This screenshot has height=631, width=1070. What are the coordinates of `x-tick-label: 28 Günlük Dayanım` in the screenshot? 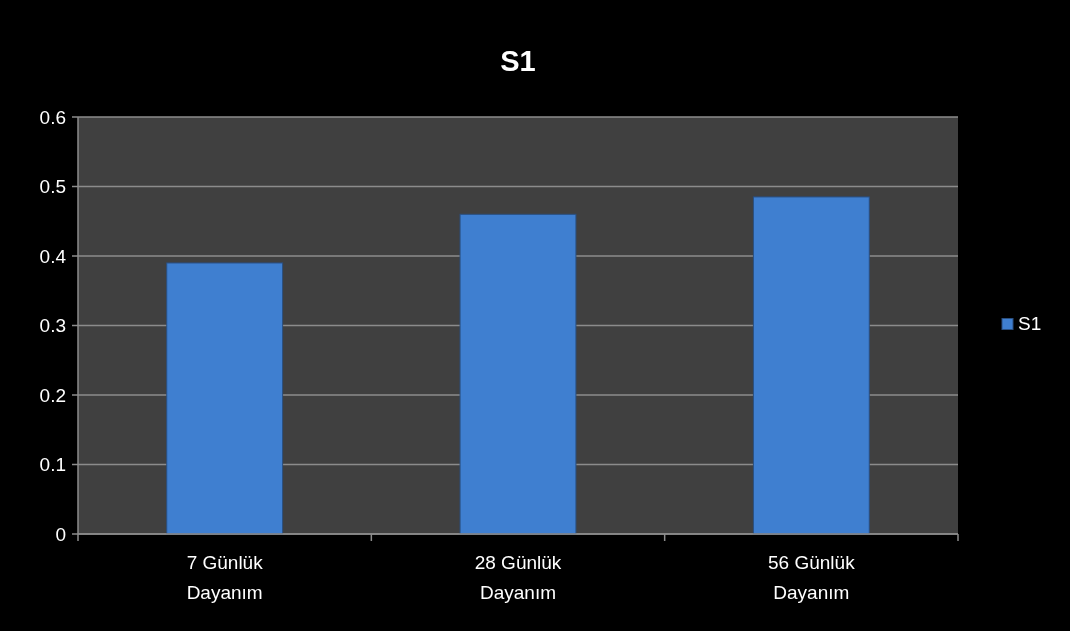 It's located at (518, 577).